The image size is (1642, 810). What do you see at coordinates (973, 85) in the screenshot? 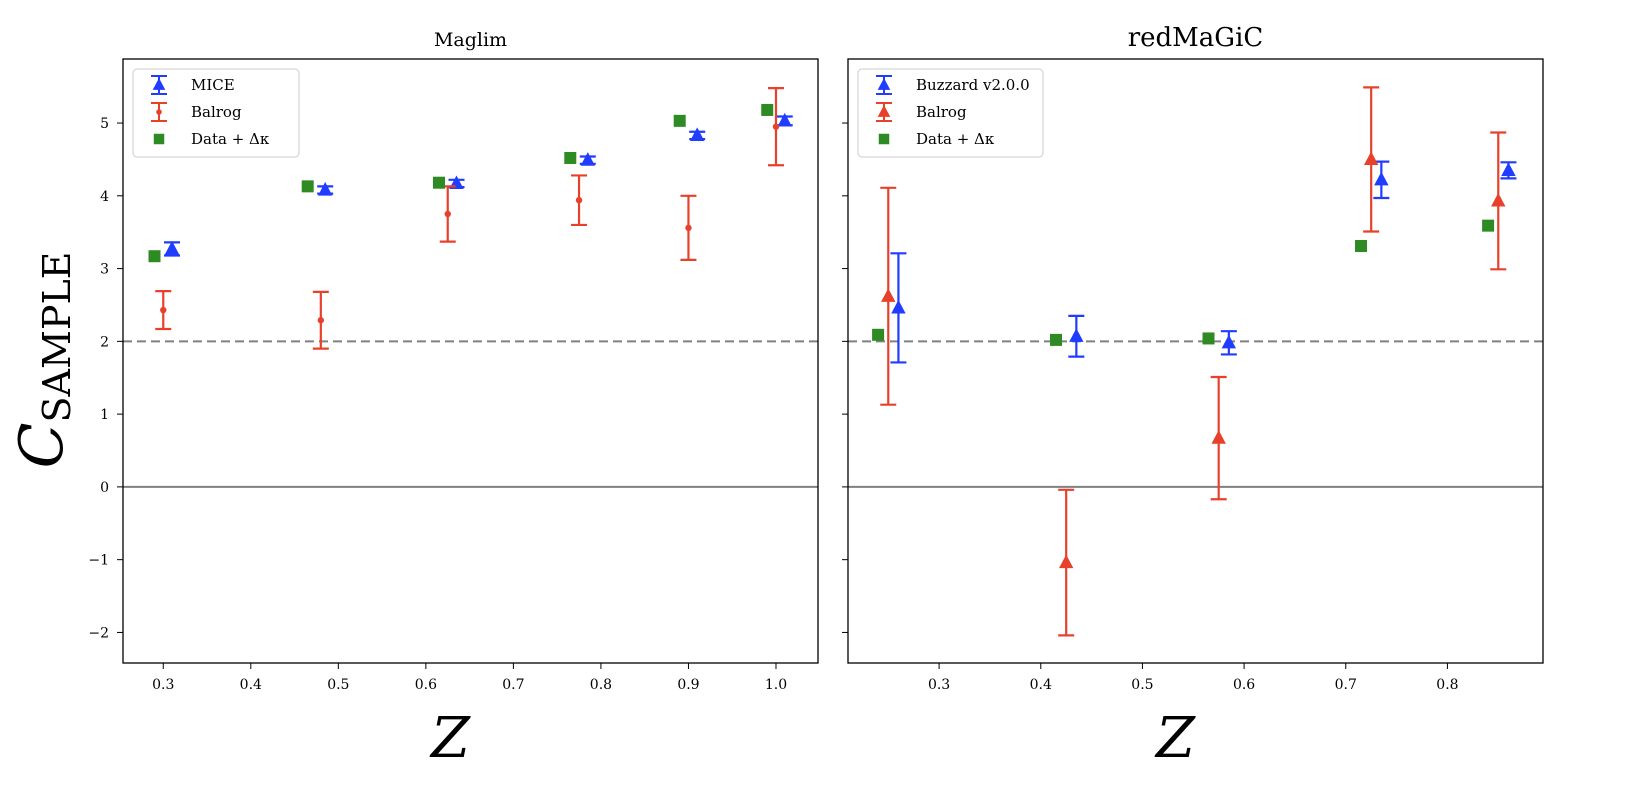
I see `legend-label: Buzzard v2.0.0` at bounding box center [973, 85].